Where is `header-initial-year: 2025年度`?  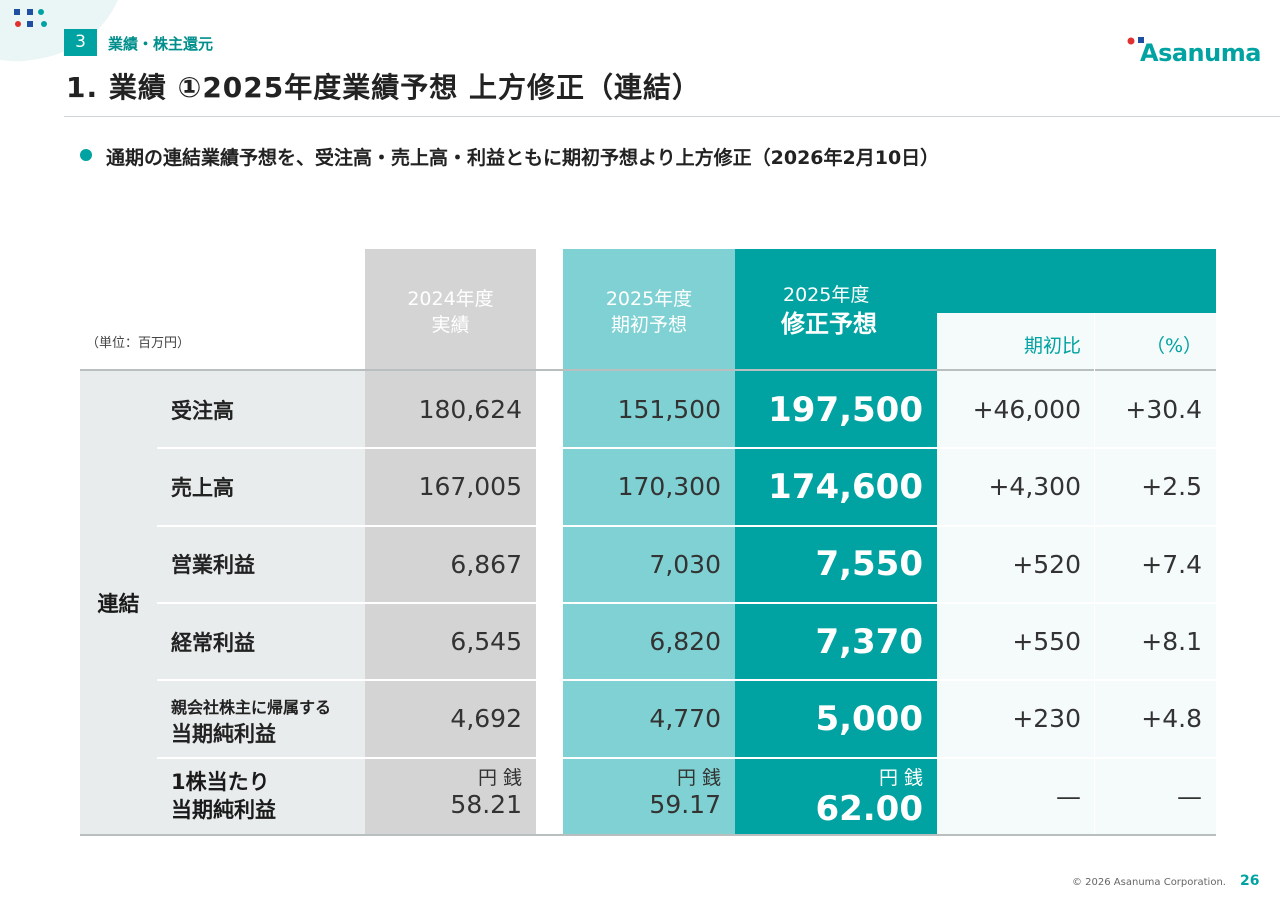 header-initial-year: 2025年度 is located at coordinates (649, 299).